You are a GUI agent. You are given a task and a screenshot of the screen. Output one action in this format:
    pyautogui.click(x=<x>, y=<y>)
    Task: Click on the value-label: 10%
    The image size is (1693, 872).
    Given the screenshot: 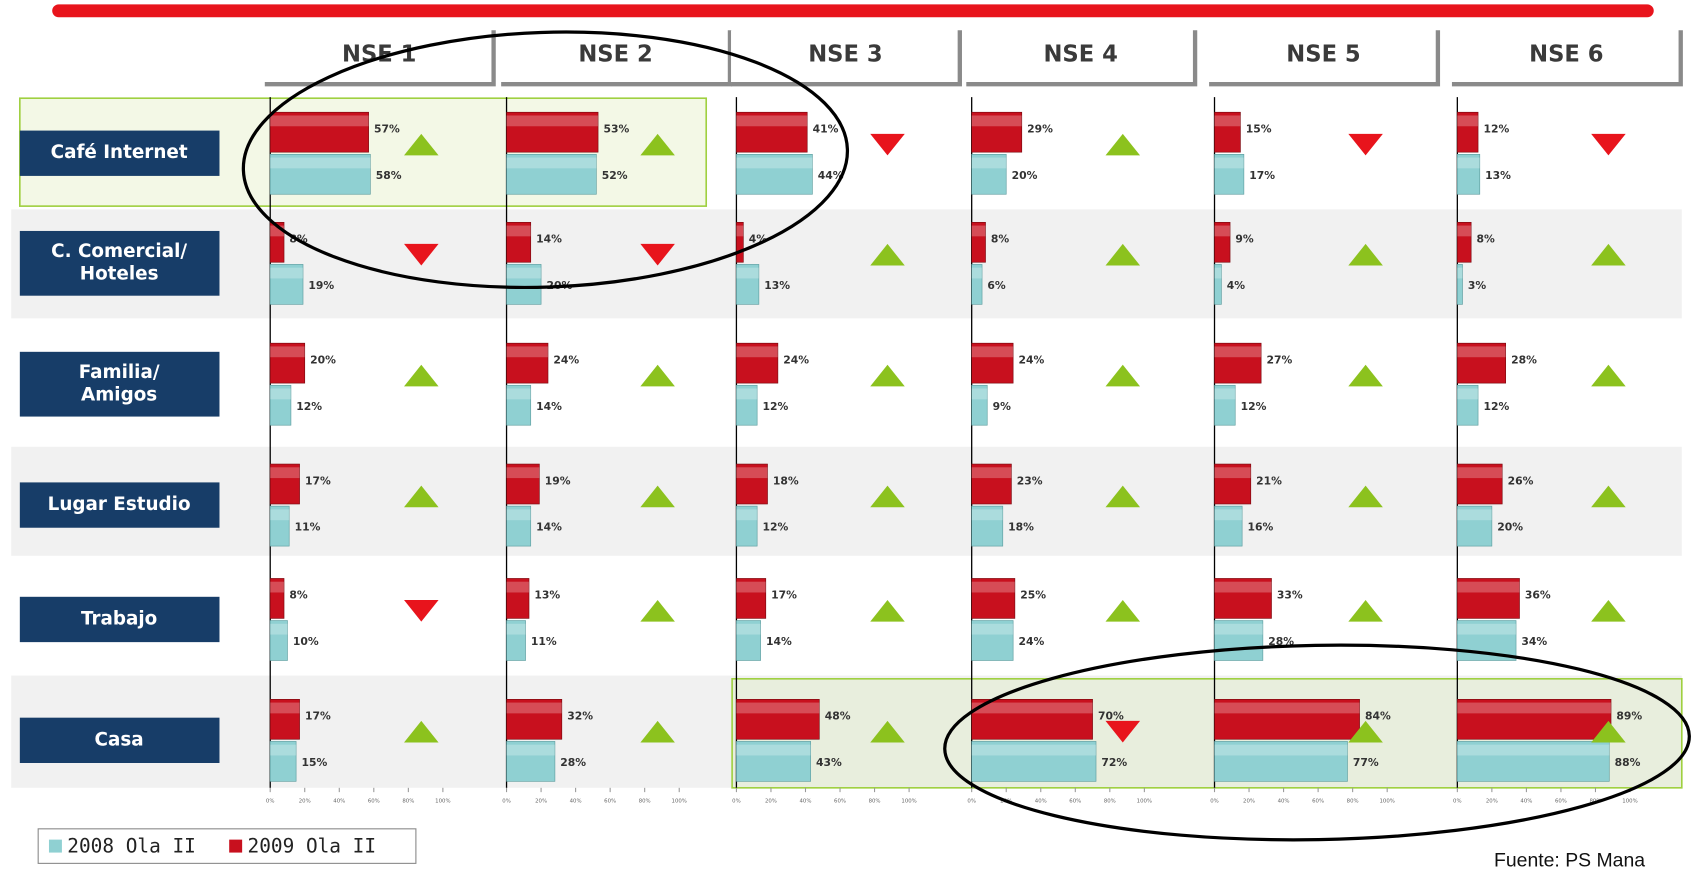 What is the action you would take?
    pyautogui.click(x=306, y=641)
    